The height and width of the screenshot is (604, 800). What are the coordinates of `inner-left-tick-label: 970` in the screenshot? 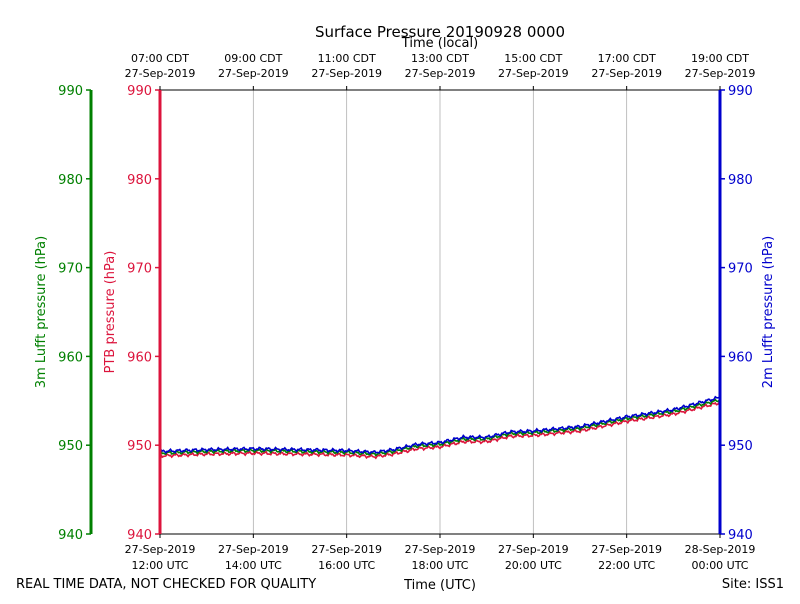 It's located at (139, 269).